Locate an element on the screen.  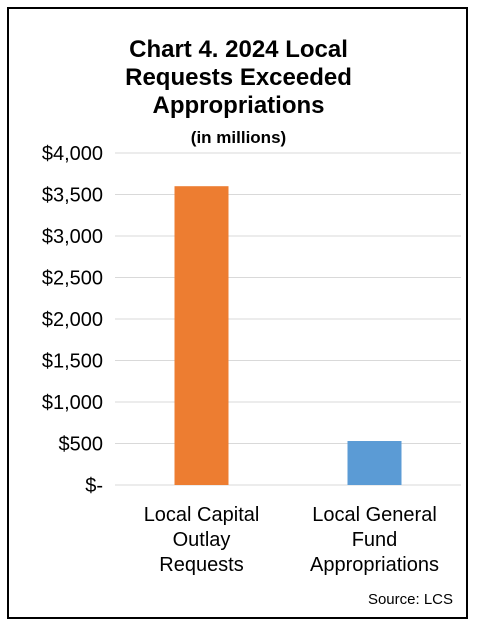
y-tick-label: $1,500 is located at coordinates (72, 362).